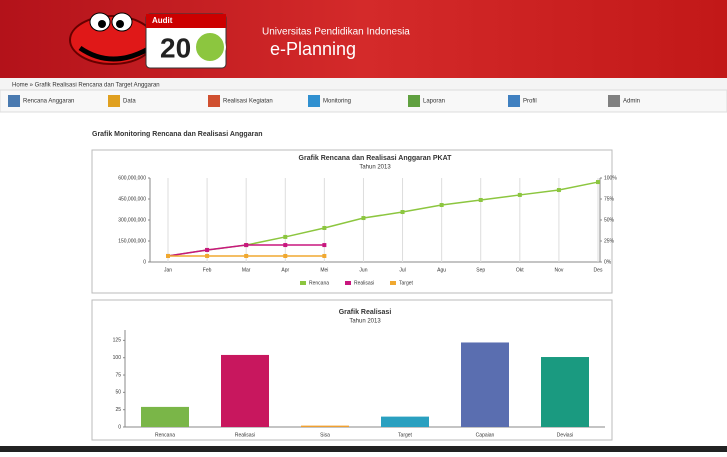 This screenshot has width=727, height=457. Describe the element at coordinates (434, 102) in the screenshot. I see `menu-item: Laporan` at that location.